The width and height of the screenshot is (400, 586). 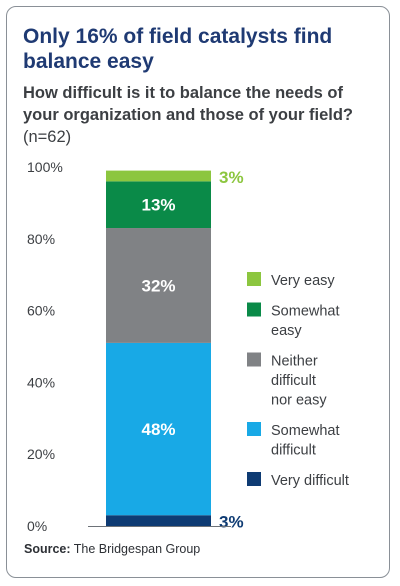 I want to click on legend-swatch-somewhat-easy, so click(x=254, y=309).